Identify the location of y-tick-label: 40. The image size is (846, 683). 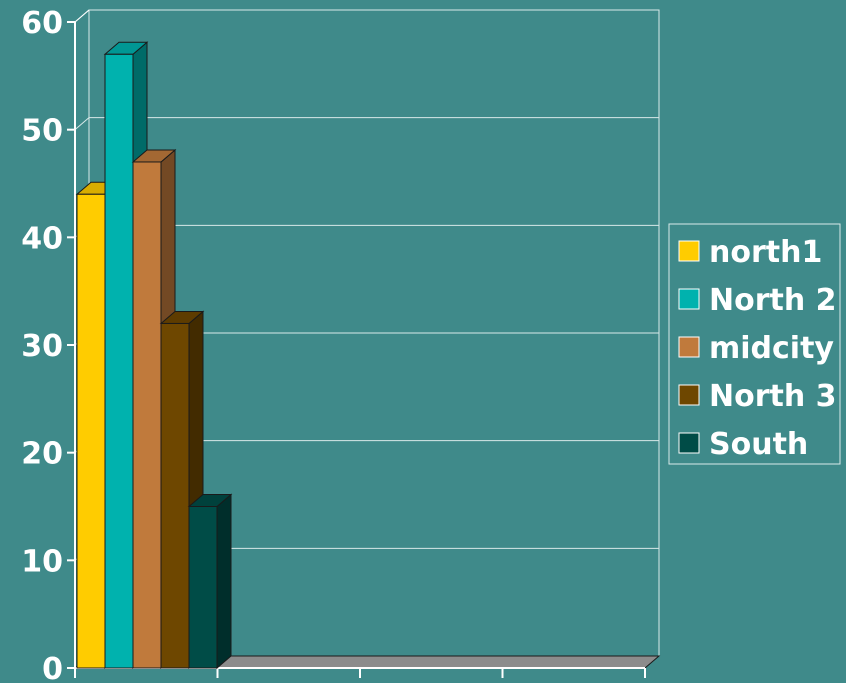
(42, 238).